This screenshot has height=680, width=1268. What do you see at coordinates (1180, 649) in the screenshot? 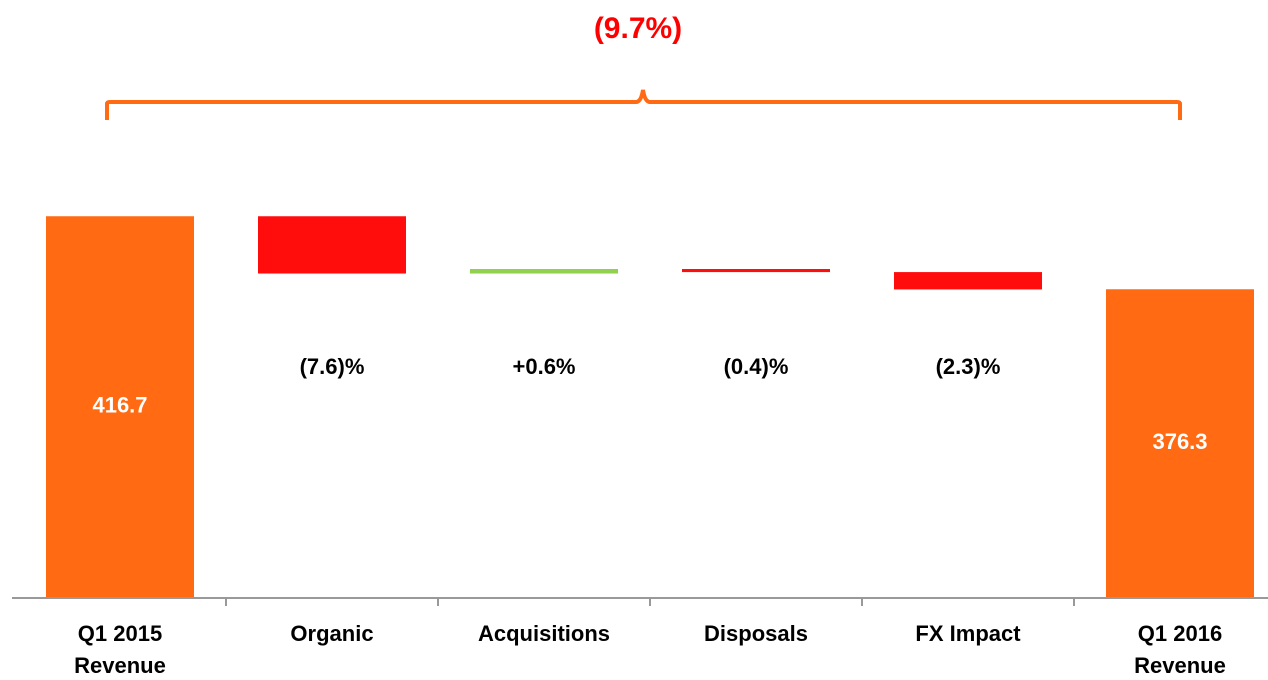
I see `x-tick-label: Q1 2016 Revenue` at bounding box center [1180, 649].